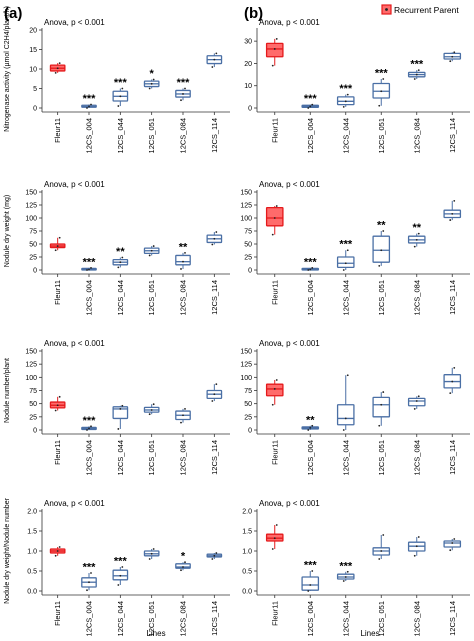 This screenshot has height=641, width=474. Describe the element at coordinates (33, 417) in the screenshot. I see `y-tick-label: 25` at that location.